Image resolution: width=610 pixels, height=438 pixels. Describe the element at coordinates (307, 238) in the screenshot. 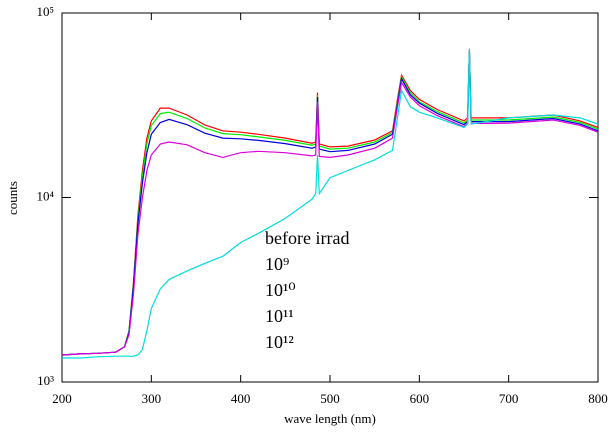

I see `legend-entry: before irrad` at that location.